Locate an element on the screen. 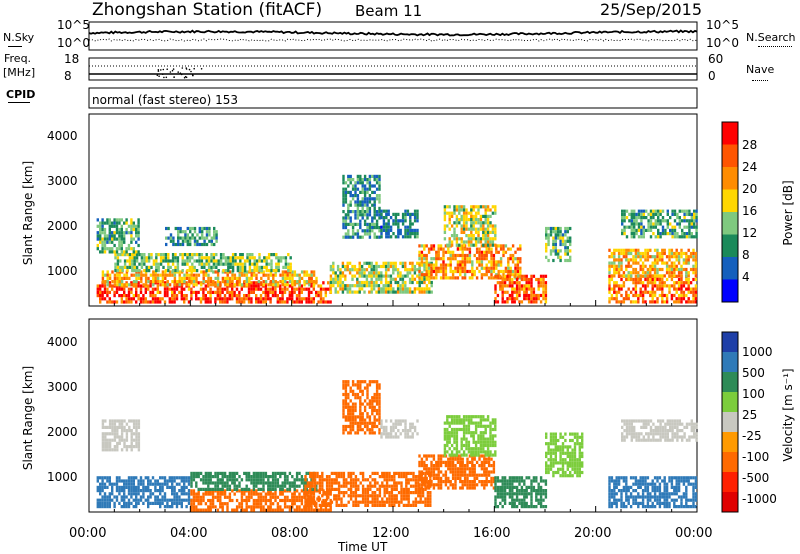 This screenshot has width=800, height=554. x-axis-label: Time UT is located at coordinates (363, 547).